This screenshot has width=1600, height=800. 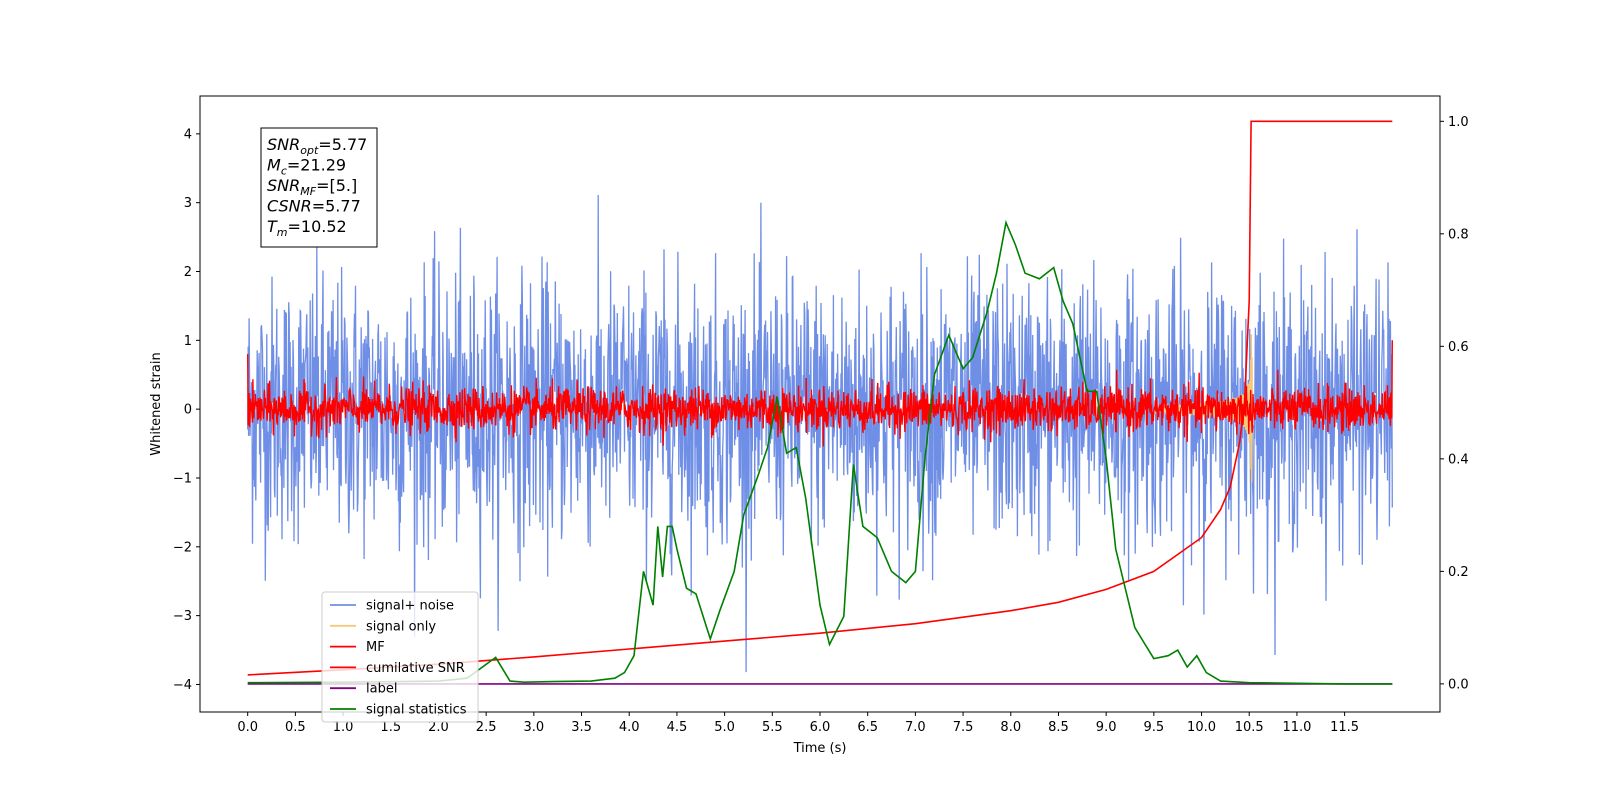 I want to click on mf-line, so click(x=820, y=393).